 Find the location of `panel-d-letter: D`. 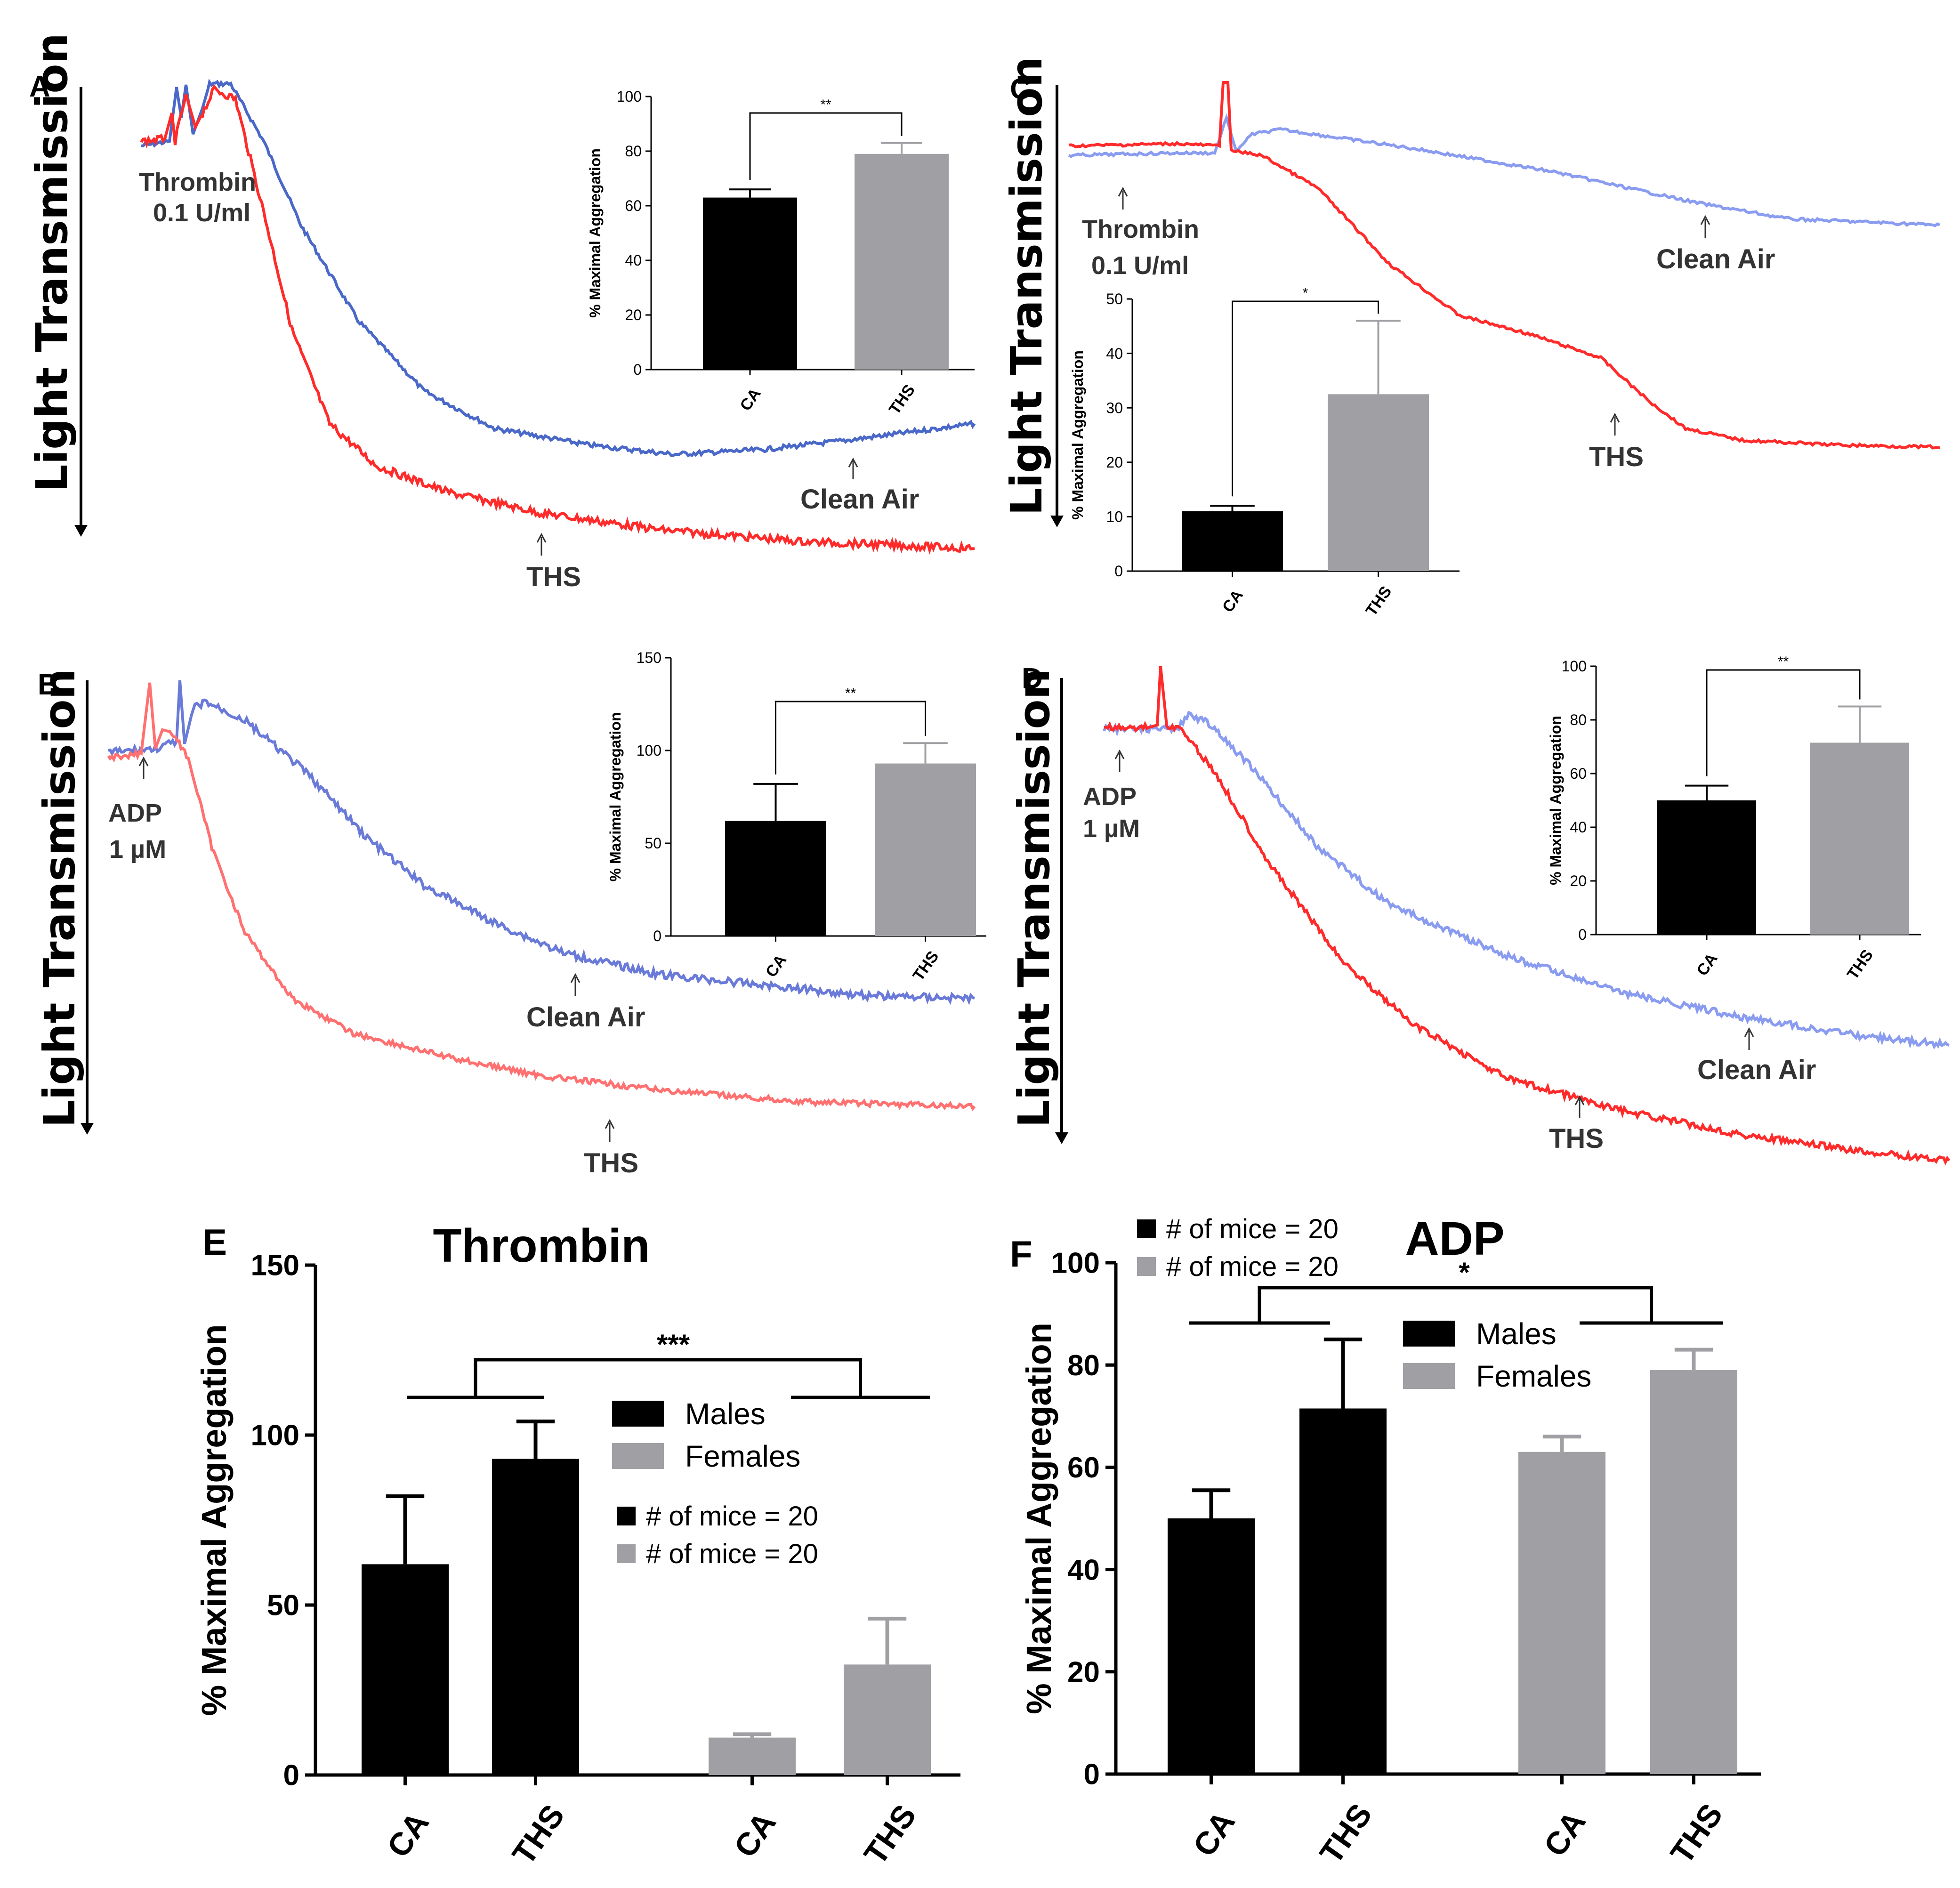

panel-d-letter: D is located at coordinates (1032, 678).